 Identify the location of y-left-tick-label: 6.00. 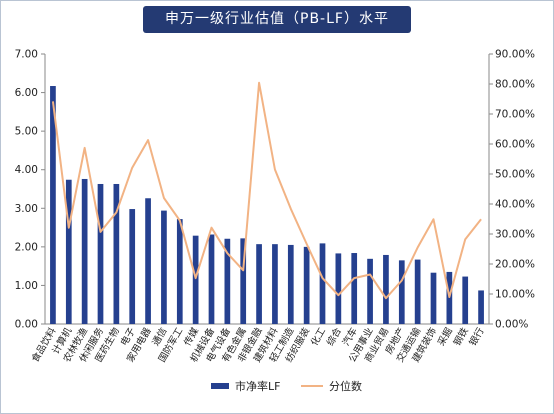
(26, 93).